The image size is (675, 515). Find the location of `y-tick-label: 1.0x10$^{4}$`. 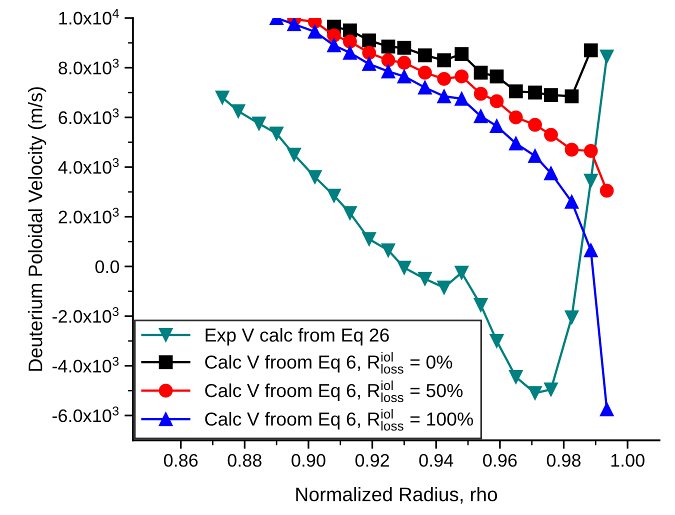

y-tick-label: 1.0x10$^{4}$ is located at coordinates (89, 17).